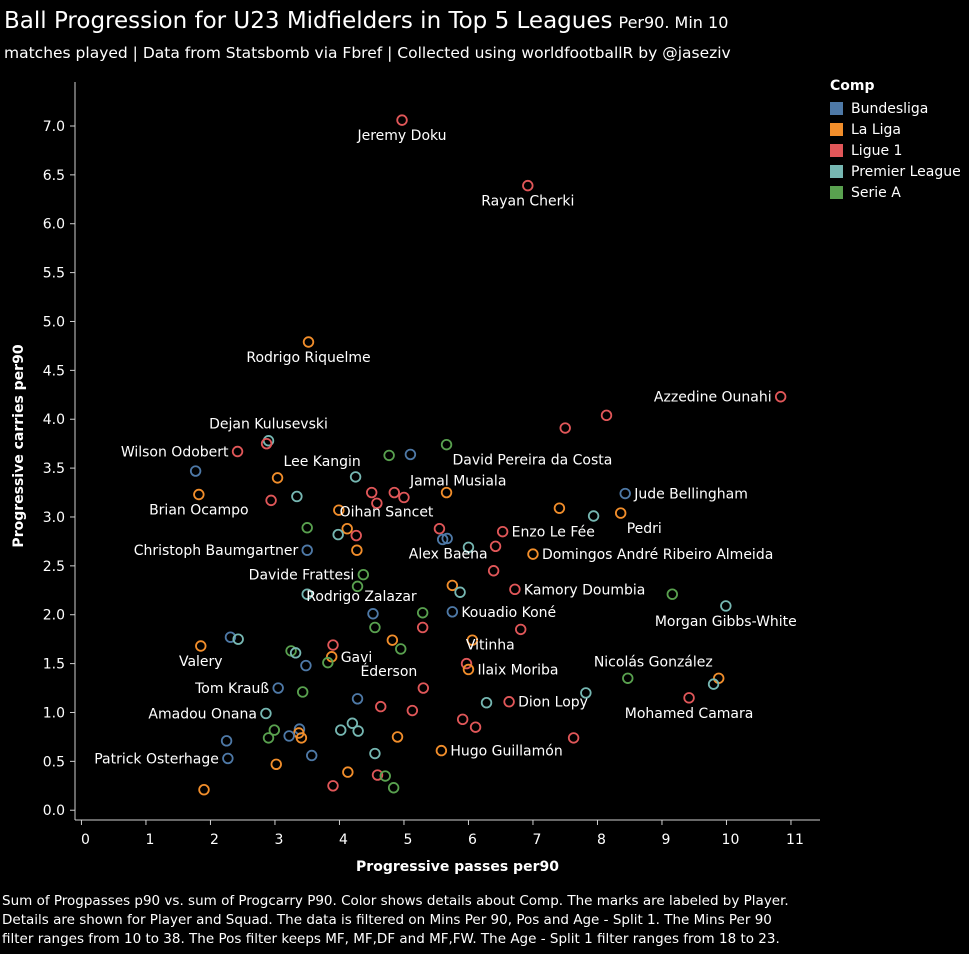 This screenshot has width=969, height=954. Describe the element at coordinates (214, 840) in the screenshot. I see `x-tick-label: 2` at that location.